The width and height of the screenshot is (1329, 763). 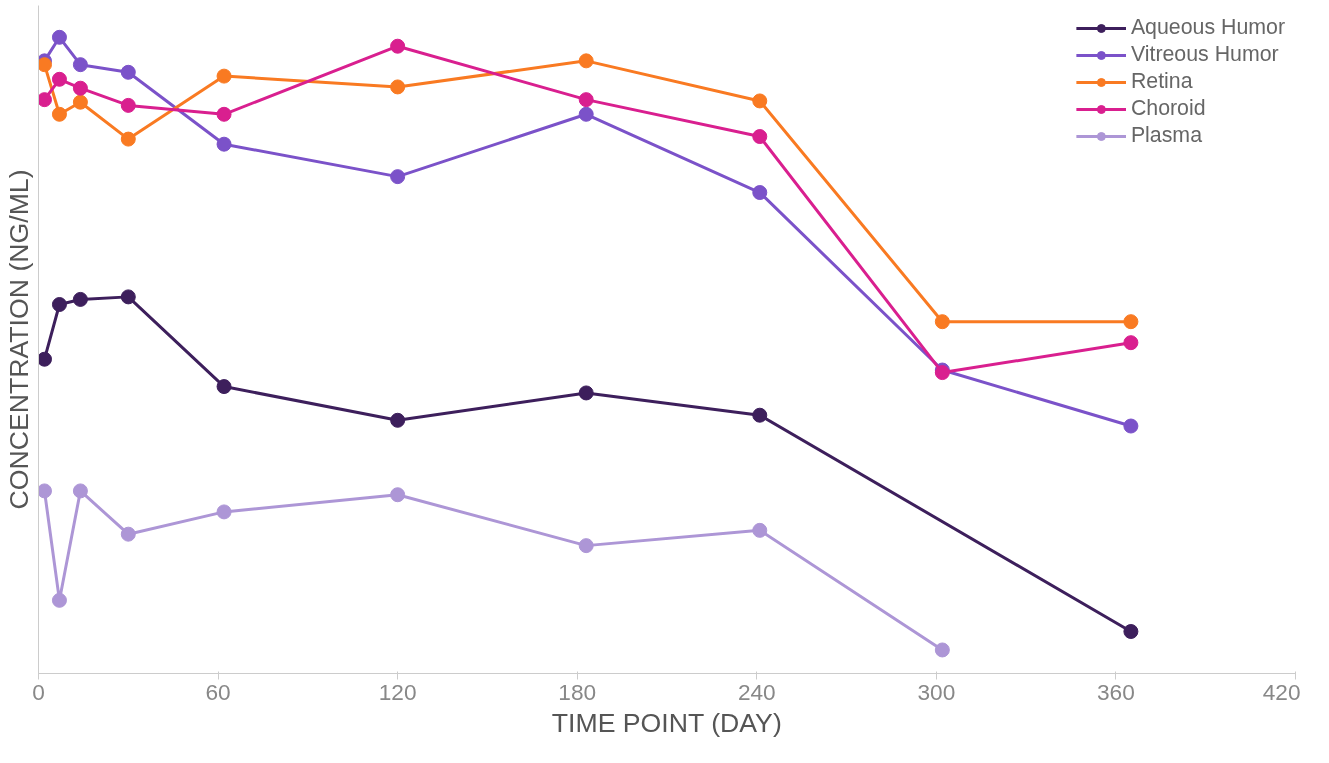 What do you see at coordinates (1116, 691) in the screenshot?
I see `x-tick-label: 360` at bounding box center [1116, 691].